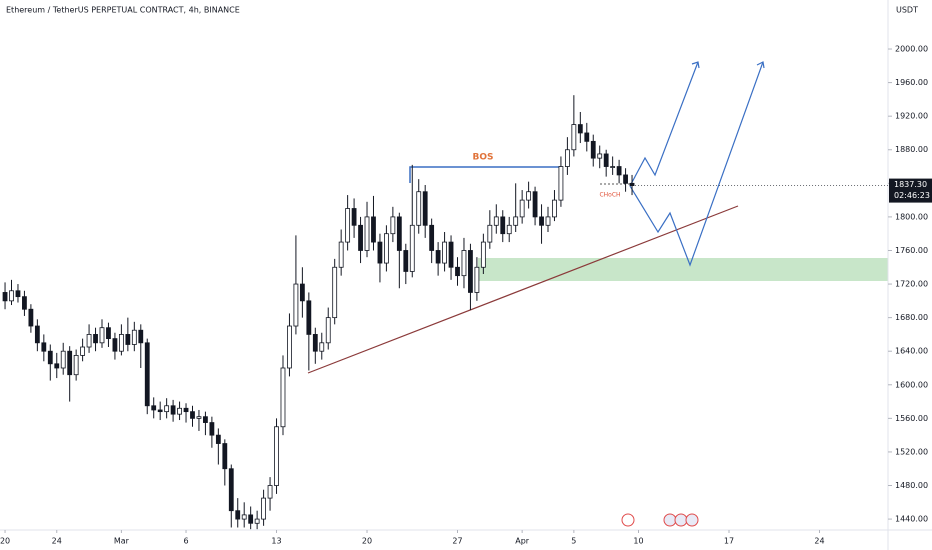 This screenshot has height=550, width=932. Describe the element at coordinates (912, 195) in the screenshot. I see `countdown: 02:46:23` at that location.